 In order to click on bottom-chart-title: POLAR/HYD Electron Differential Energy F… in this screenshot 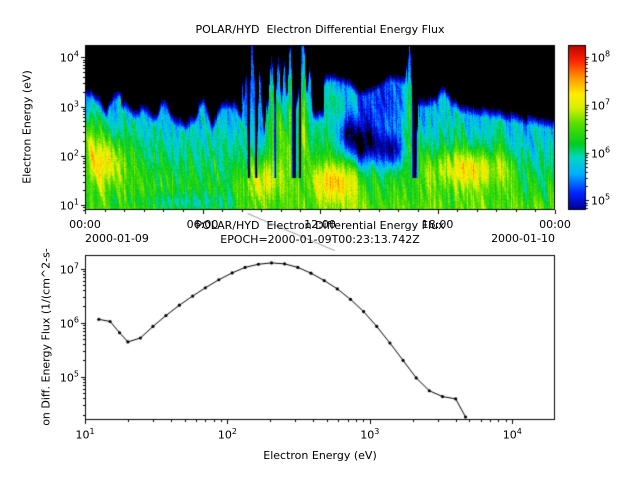, I will do `click(320, 225)`.